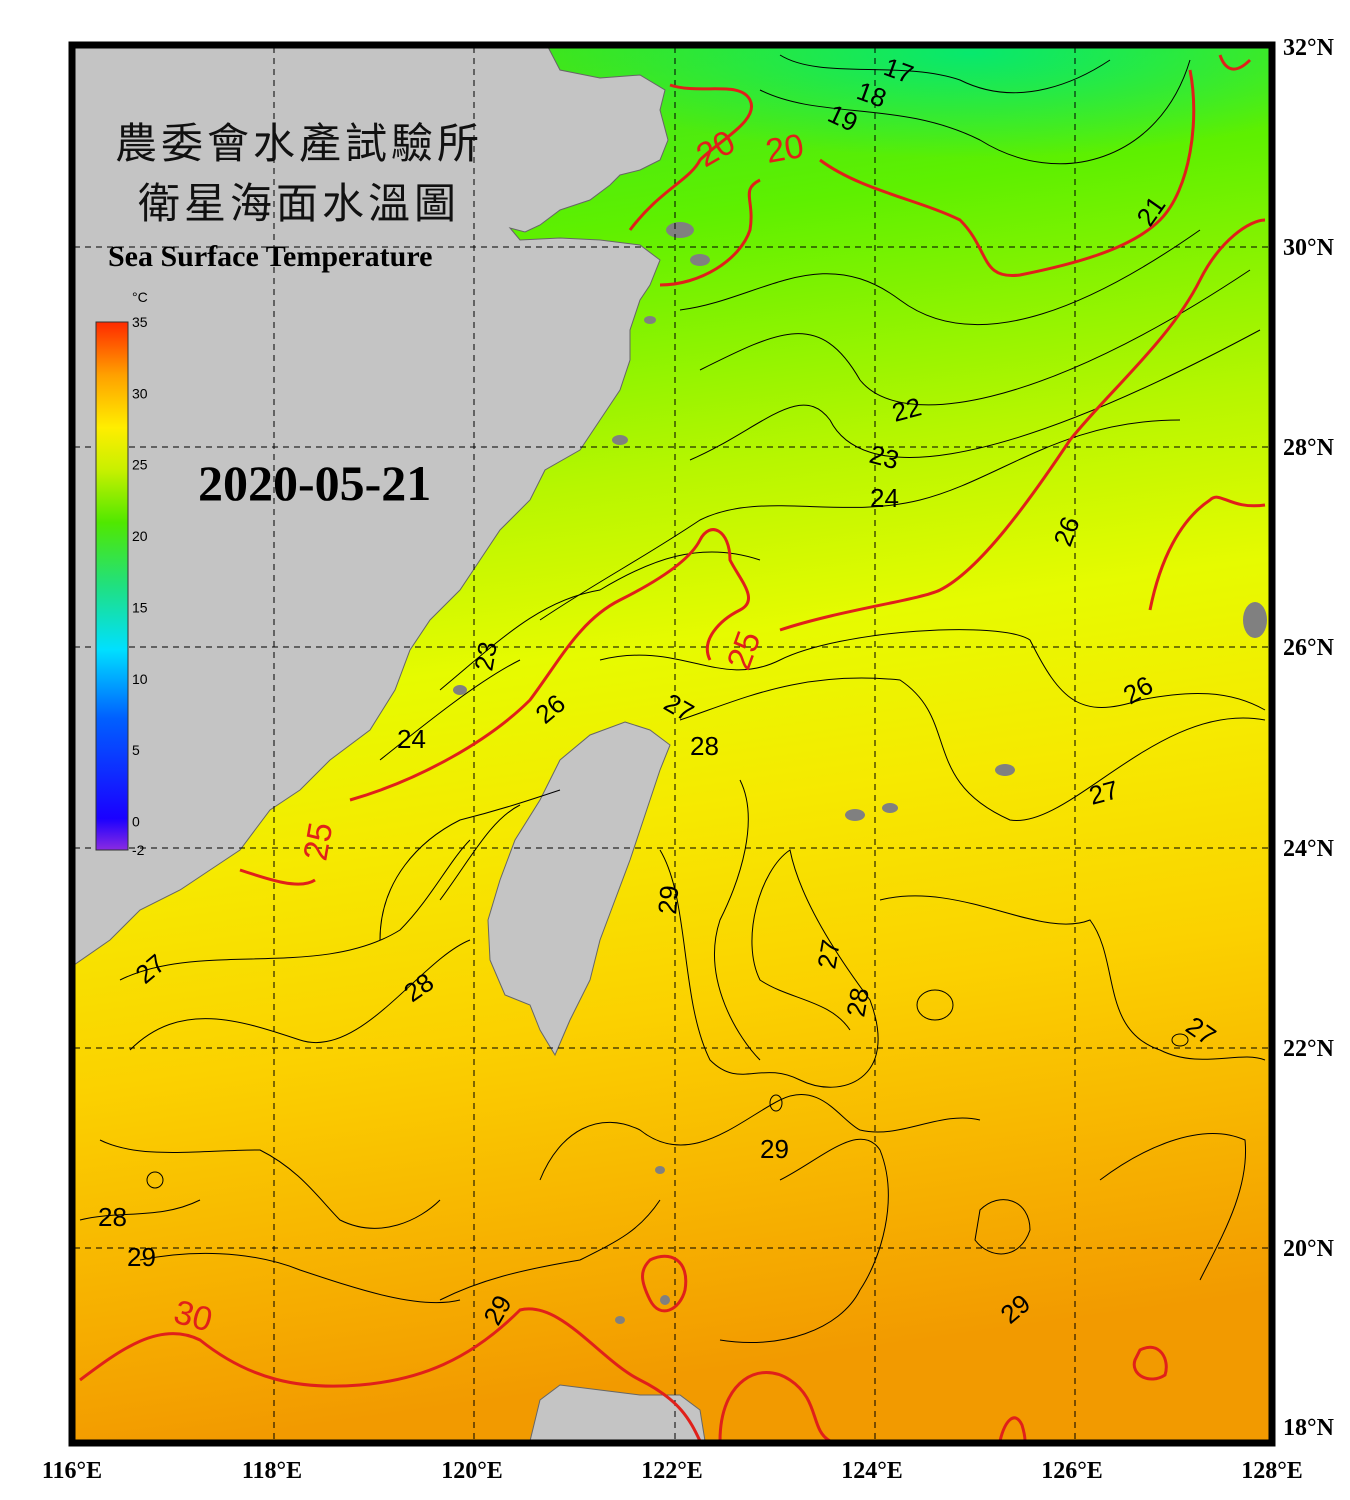 The width and height of the screenshot is (1350, 1500). I want to click on luzon-island, so click(617, 1412).